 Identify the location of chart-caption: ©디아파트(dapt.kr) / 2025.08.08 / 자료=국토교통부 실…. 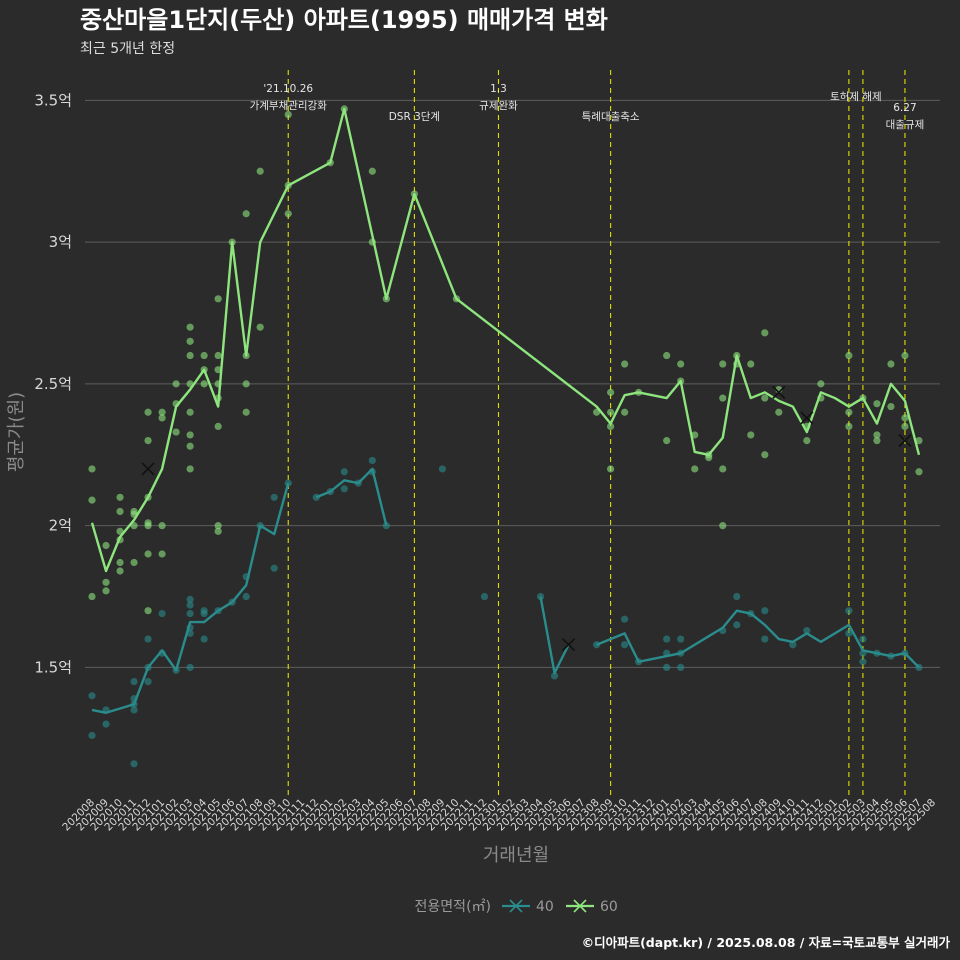
(766, 942).